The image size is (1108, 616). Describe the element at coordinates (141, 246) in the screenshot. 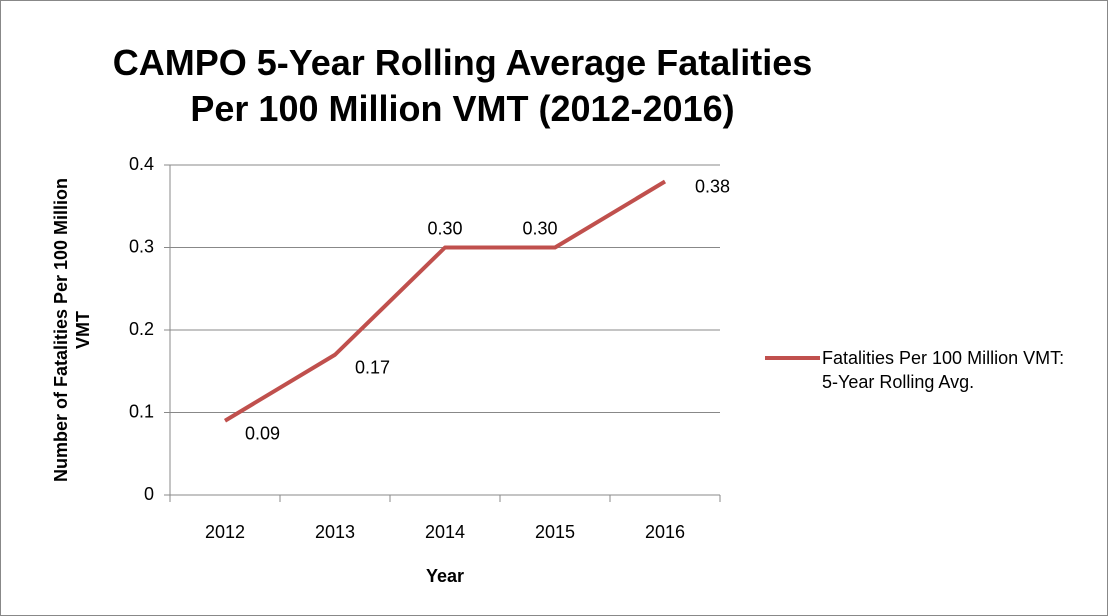

I see `y-tick-label: 0.3` at that location.